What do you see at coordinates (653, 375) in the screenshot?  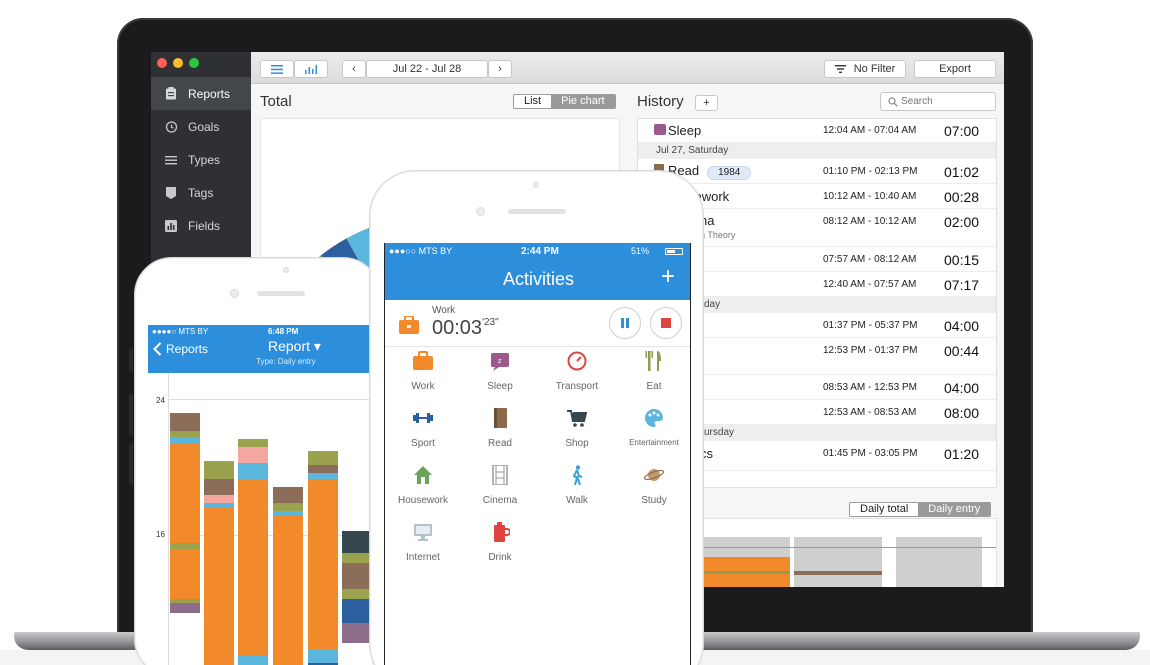 I see `activity-eat: Eat` at bounding box center [653, 375].